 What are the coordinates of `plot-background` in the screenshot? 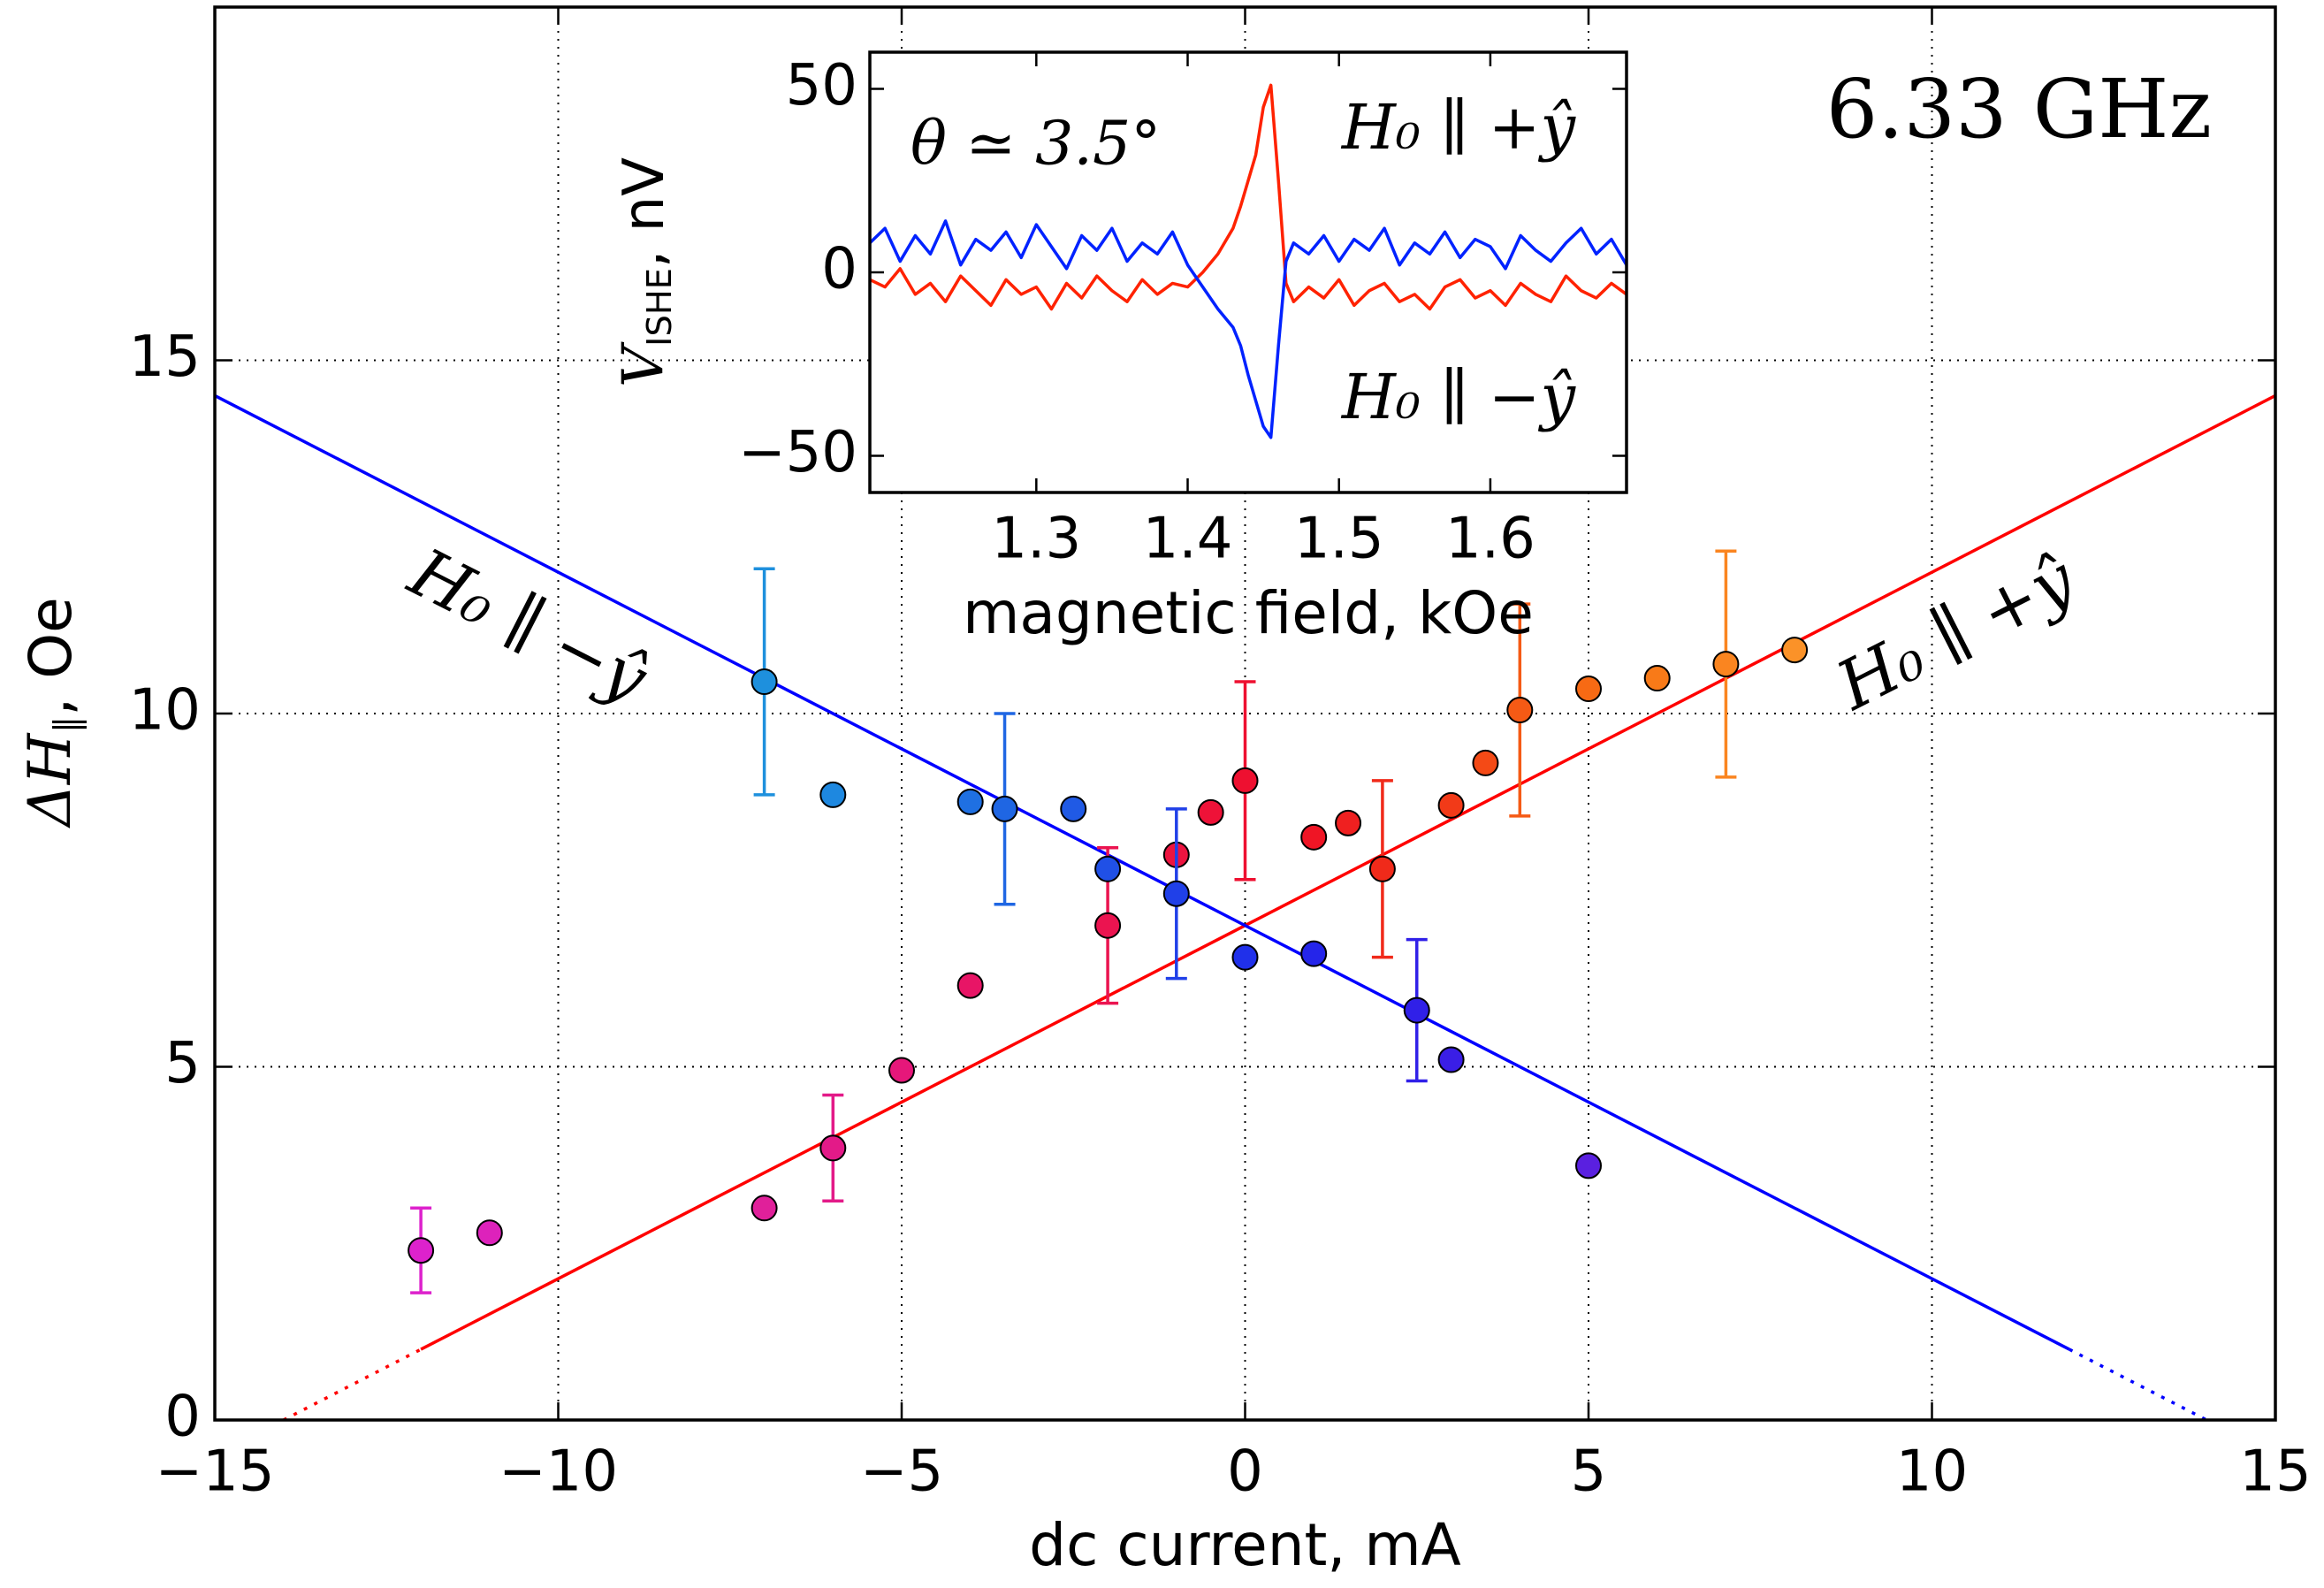 It's located at (1248, 272).